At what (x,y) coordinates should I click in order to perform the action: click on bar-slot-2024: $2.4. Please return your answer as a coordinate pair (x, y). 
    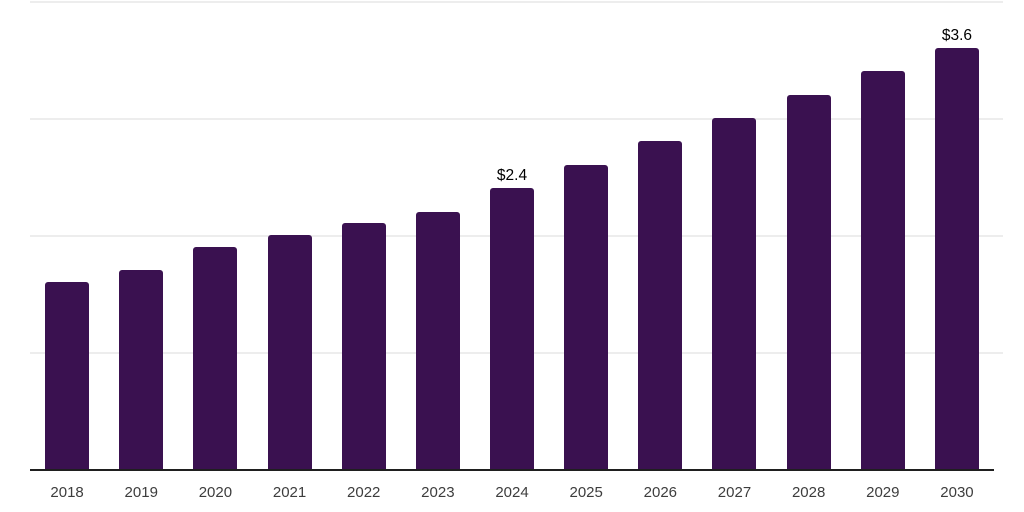
    Looking at the image, I should click on (512, 235).